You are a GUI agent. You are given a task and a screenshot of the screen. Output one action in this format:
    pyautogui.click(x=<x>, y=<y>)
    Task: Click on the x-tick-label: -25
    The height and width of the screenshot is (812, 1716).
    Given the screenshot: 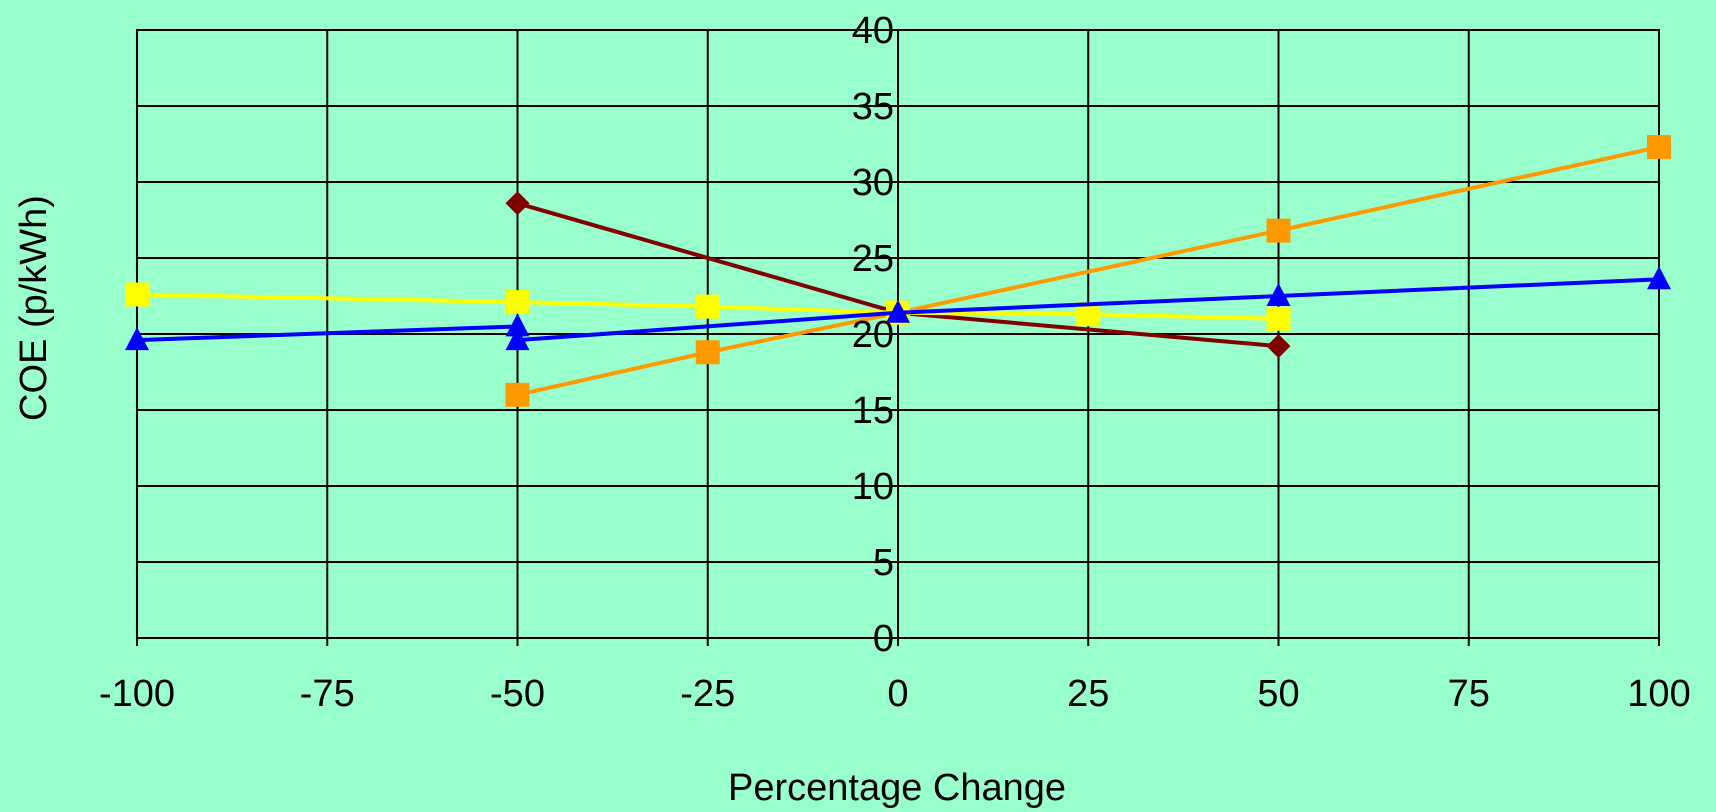 What is the action you would take?
    pyautogui.click(x=707, y=694)
    